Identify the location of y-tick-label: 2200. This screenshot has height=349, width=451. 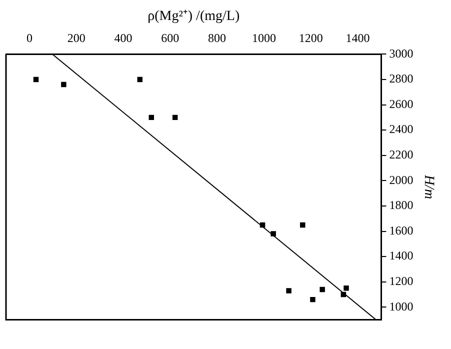
(401, 155).